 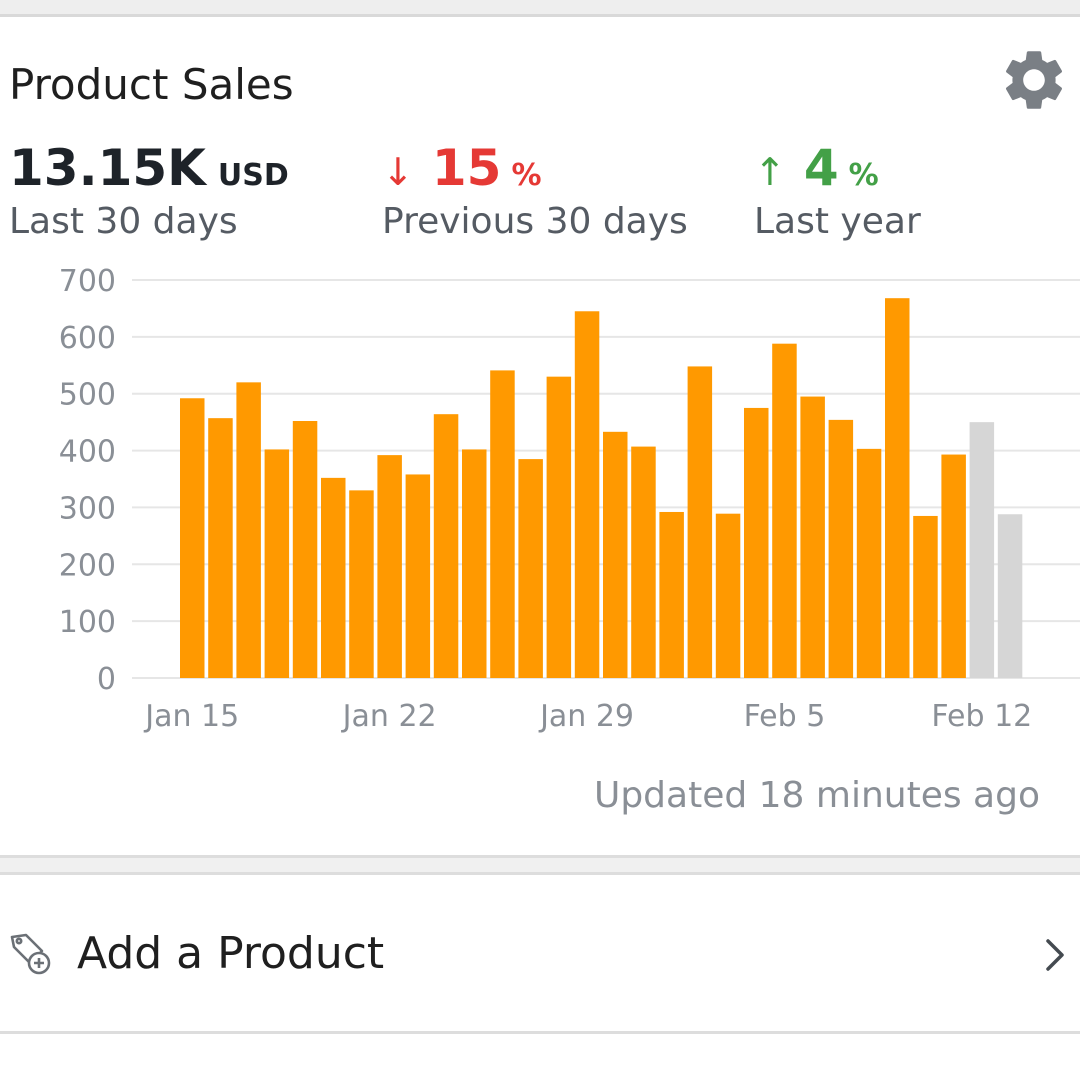 I want to click on y-tick-label: 500, so click(x=87, y=395).